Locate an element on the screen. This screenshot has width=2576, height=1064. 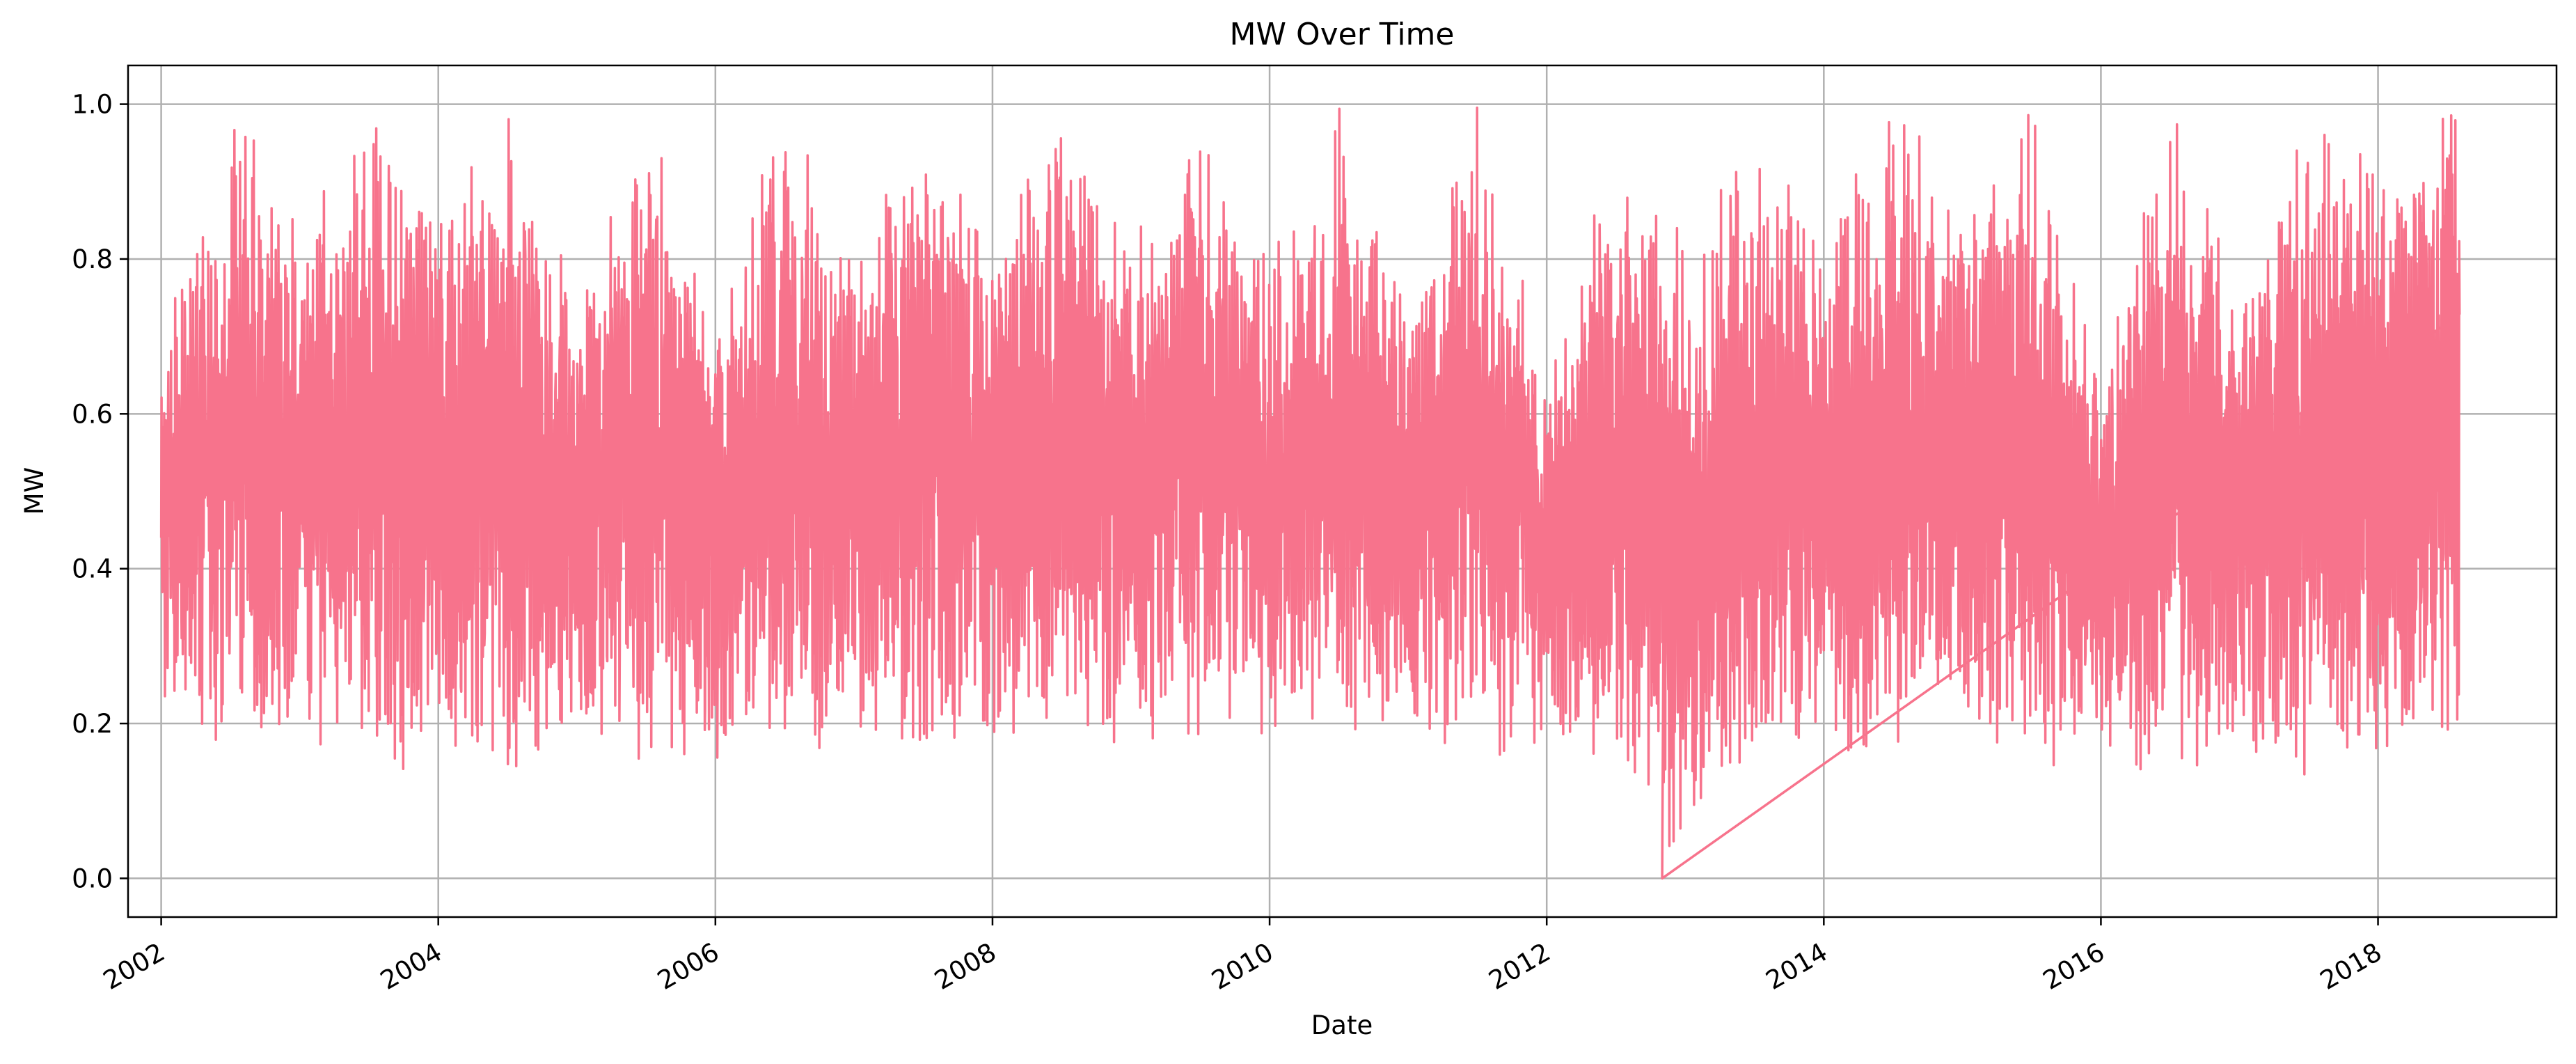
y-tick-label: 0.8 is located at coordinates (92, 259).